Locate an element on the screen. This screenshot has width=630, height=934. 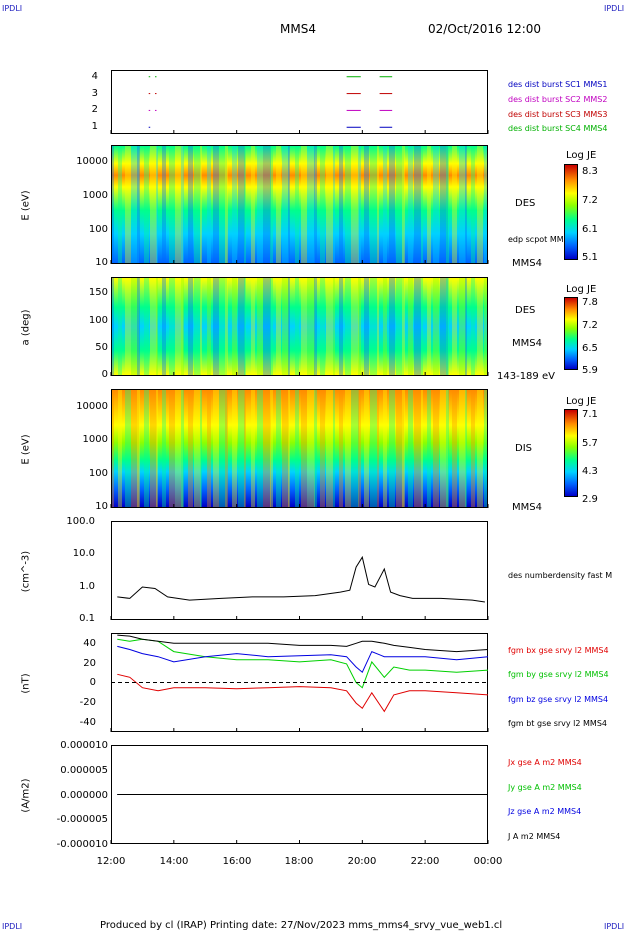
density-ytick: 10.0 is located at coordinates (83, 553).